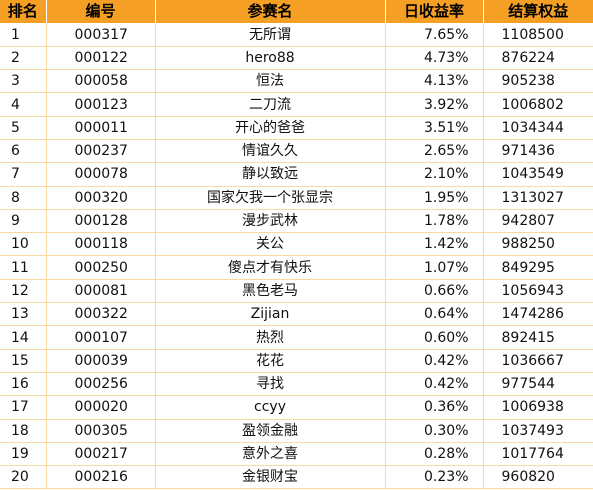 The width and height of the screenshot is (593, 490). What do you see at coordinates (101, 244) in the screenshot?
I see `id-cell: 000118` at bounding box center [101, 244].